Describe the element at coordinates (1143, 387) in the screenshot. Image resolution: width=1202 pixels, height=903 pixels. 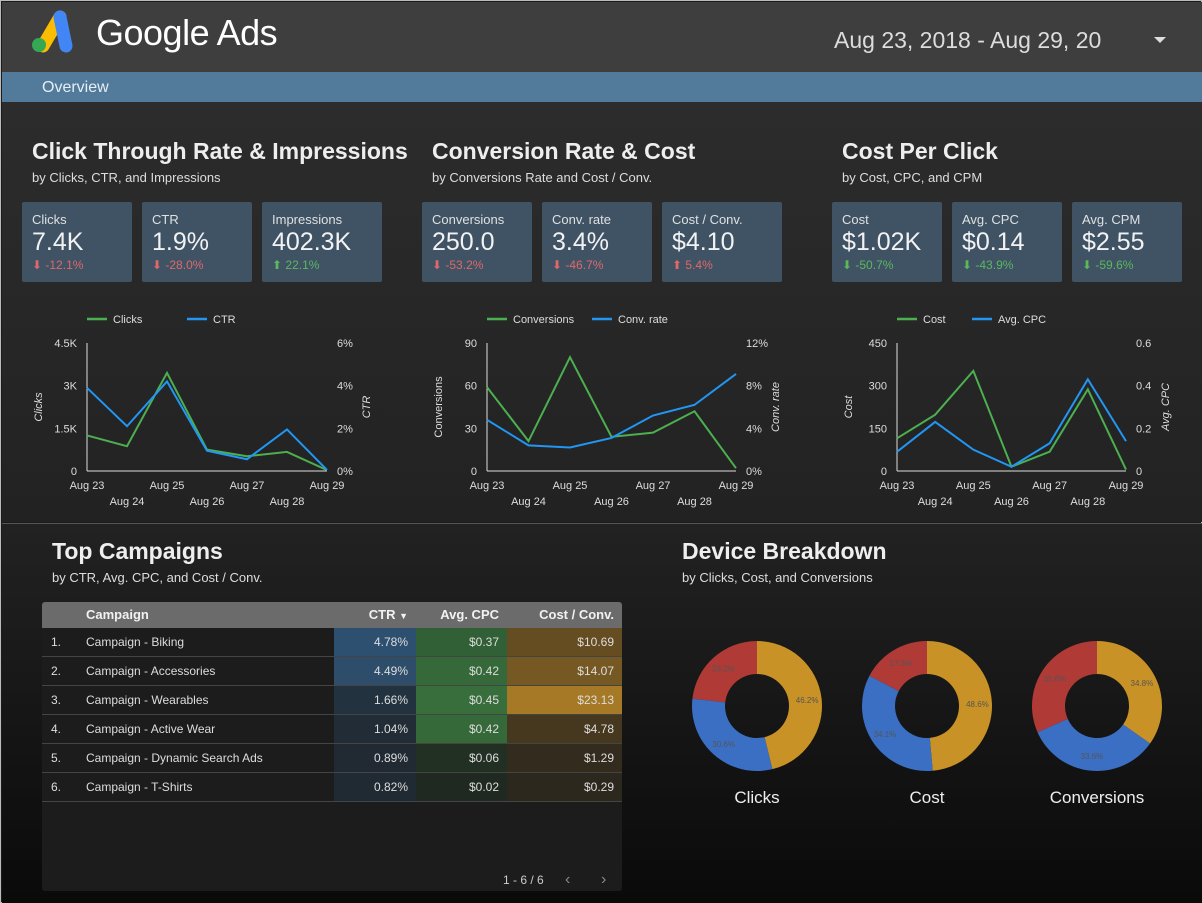
I see `y-right-tick-label: 0.4` at that location.